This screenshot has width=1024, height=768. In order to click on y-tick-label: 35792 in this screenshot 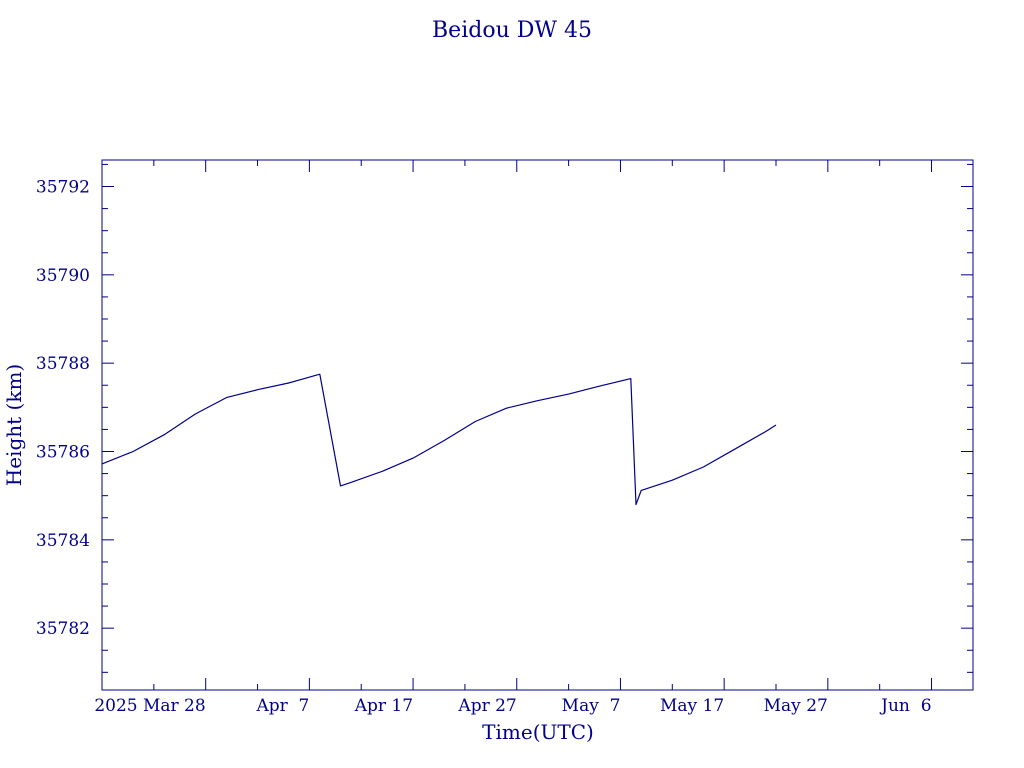, I will do `click(63, 188)`.